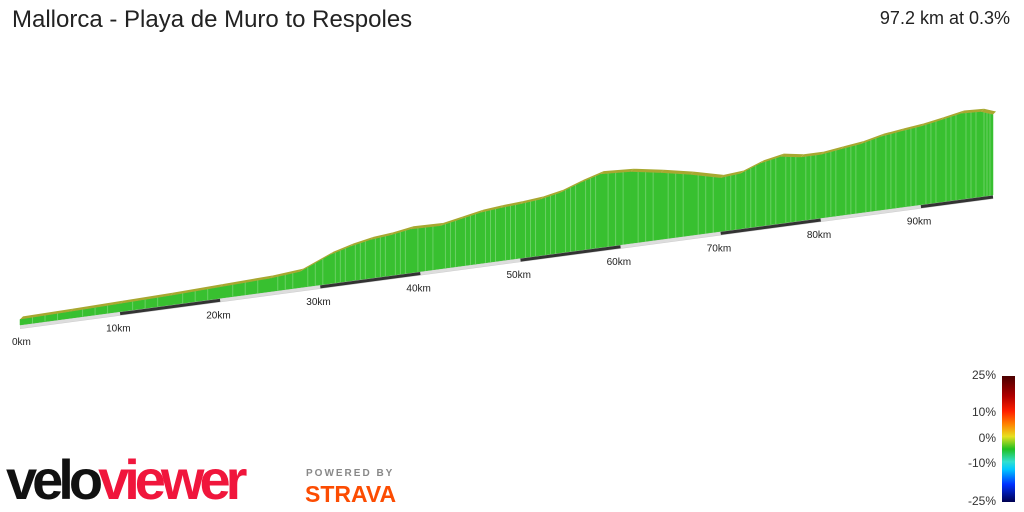 This screenshot has width=1024, height=512. I want to click on legend-label: -25%, so click(981, 501).